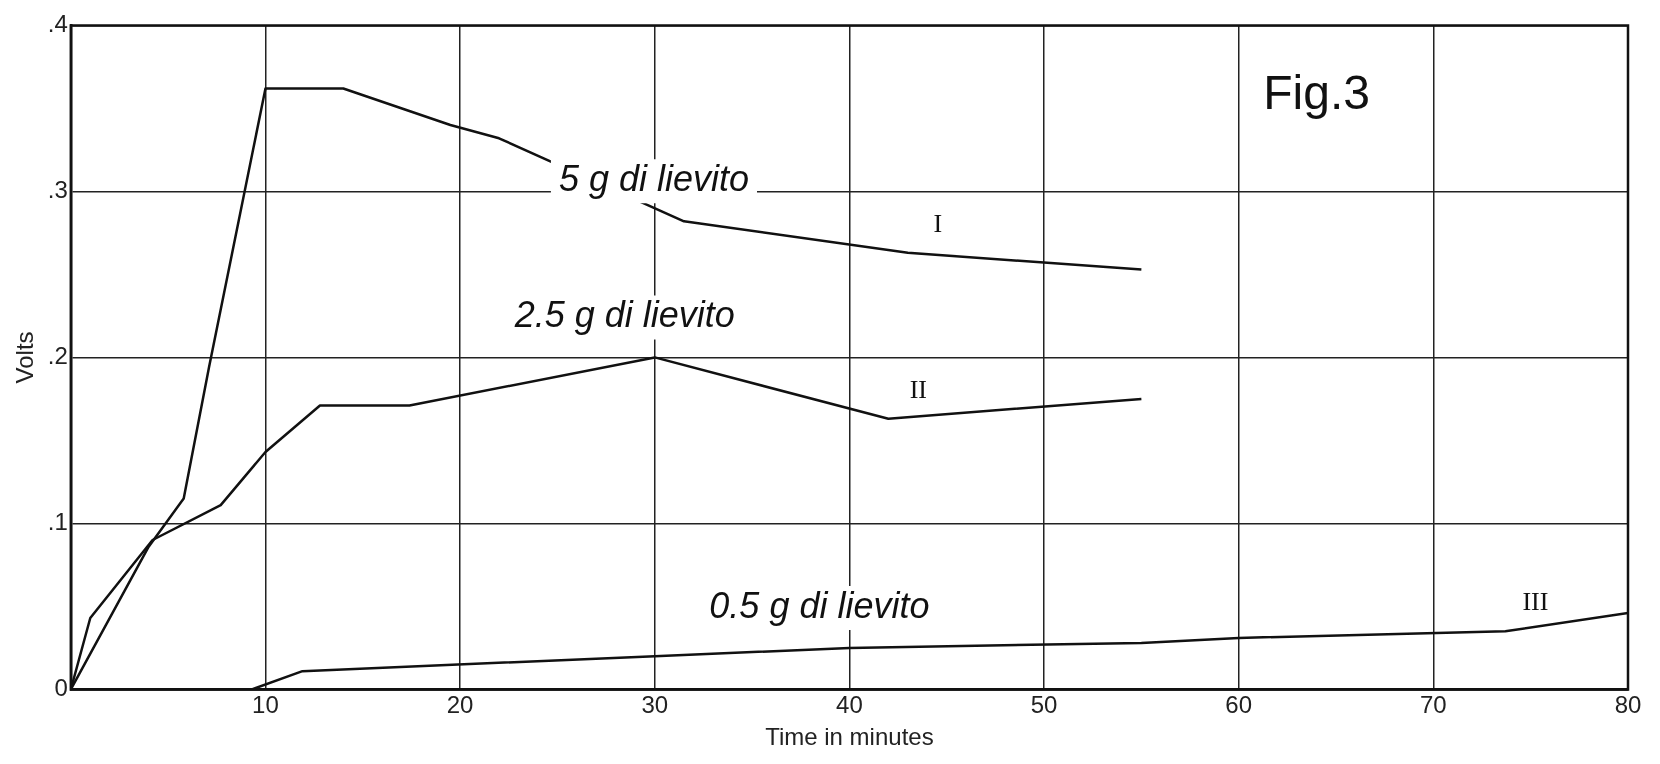 Image resolution: width=1660 pixels, height=764 pixels. What do you see at coordinates (57, 190) in the screenshot?
I see `y-tick-label: .3` at bounding box center [57, 190].